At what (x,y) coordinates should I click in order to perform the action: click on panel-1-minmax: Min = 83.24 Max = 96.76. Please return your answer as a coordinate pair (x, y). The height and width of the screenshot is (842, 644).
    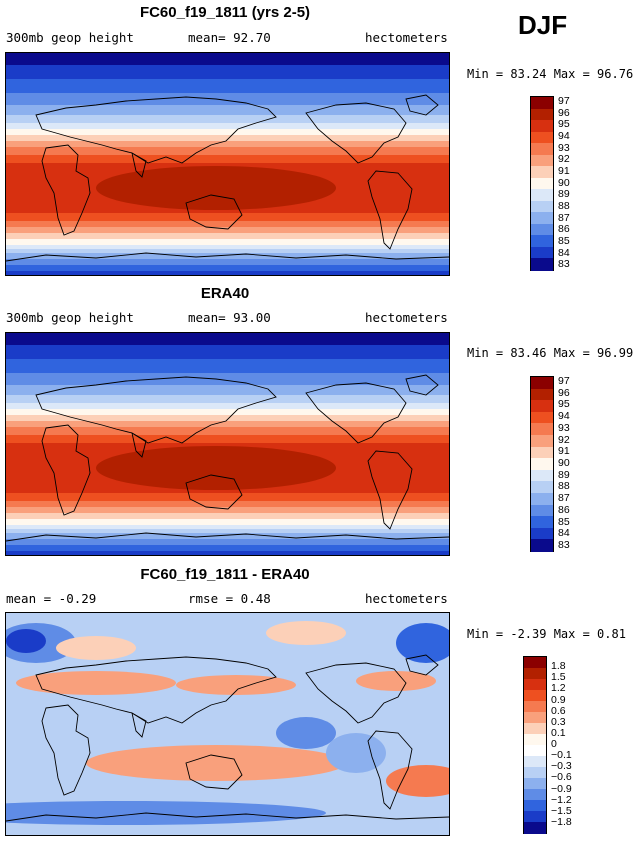
    Looking at the image, I should click on (550, 74).